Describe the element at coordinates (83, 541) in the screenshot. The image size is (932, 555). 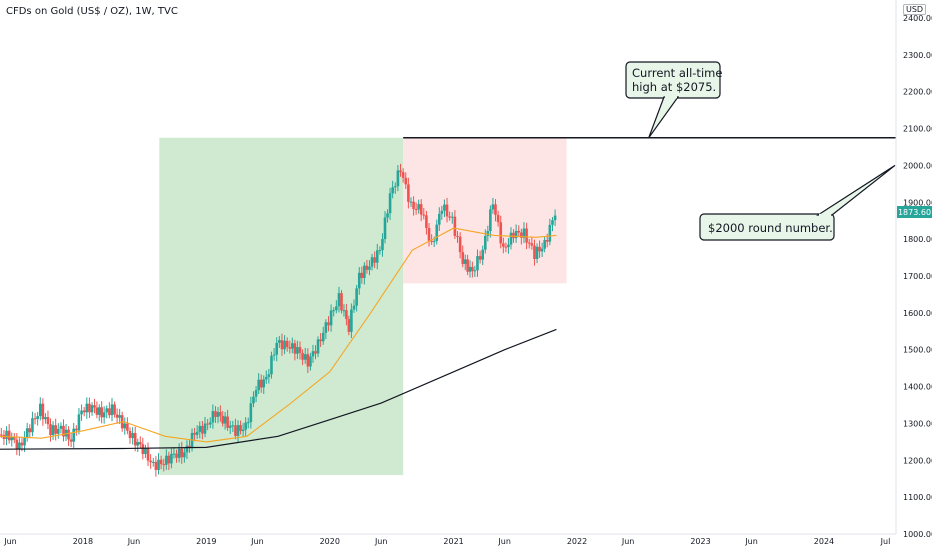
I see `x-tick-label: 2018` at that location.